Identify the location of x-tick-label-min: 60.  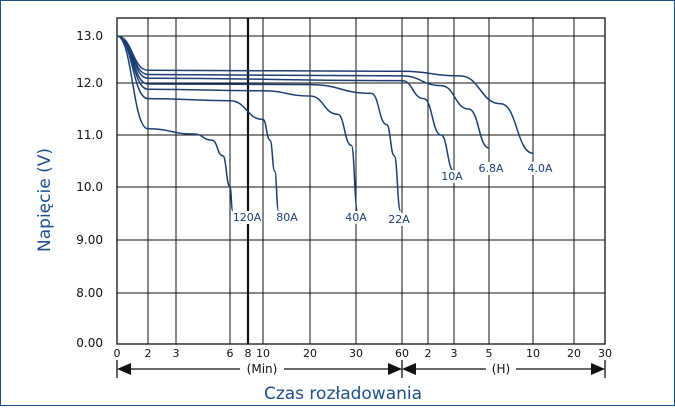
(402, 353).